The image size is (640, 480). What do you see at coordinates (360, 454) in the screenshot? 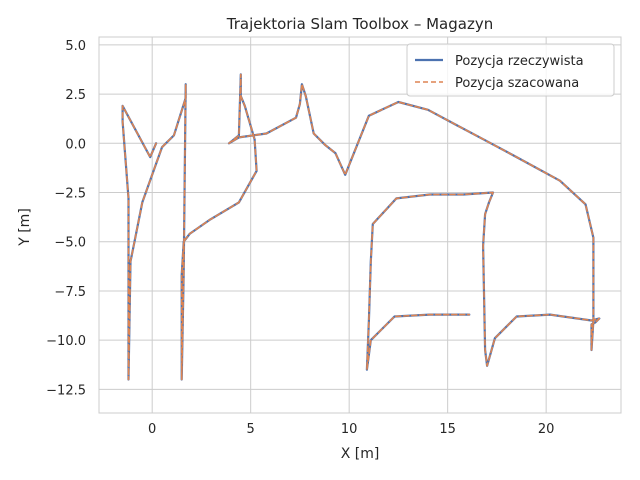
I see `x-axis-title: X [m]` at bounding box center [360, 454].